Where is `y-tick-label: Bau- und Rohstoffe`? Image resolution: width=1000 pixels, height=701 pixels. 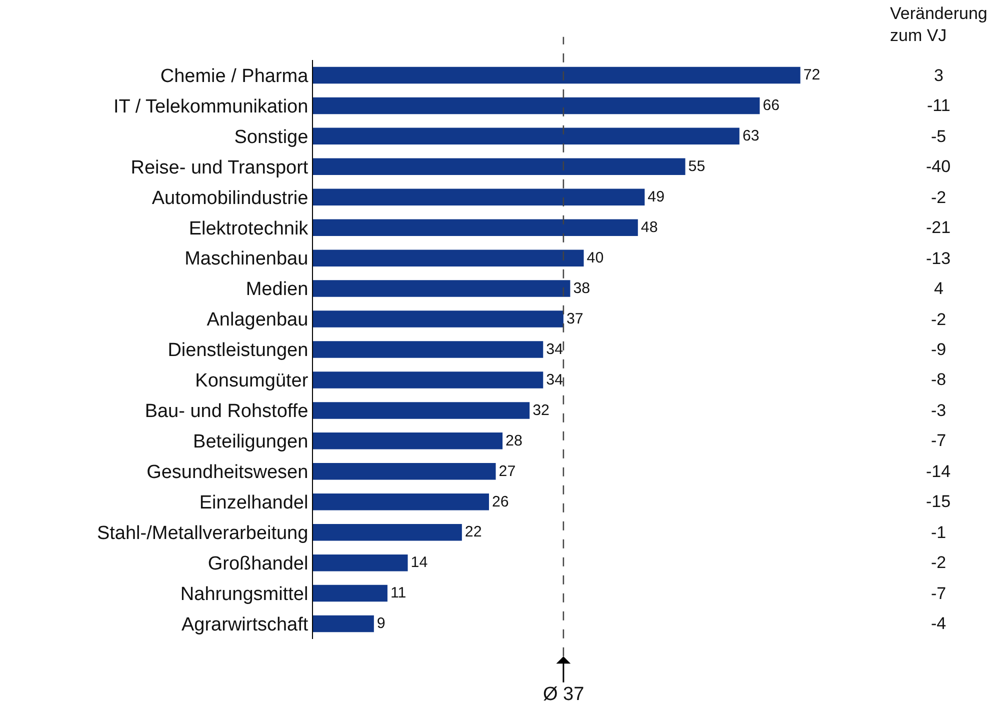 y-tick-label: Bau- und Rohstoffe is located at coordinates (226, 411).